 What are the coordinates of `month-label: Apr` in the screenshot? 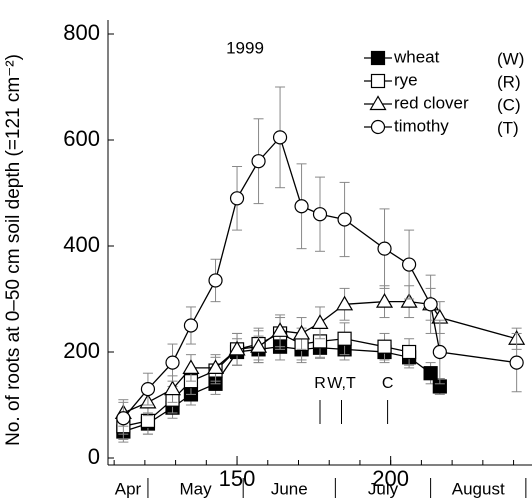 It's located at (128, 488).